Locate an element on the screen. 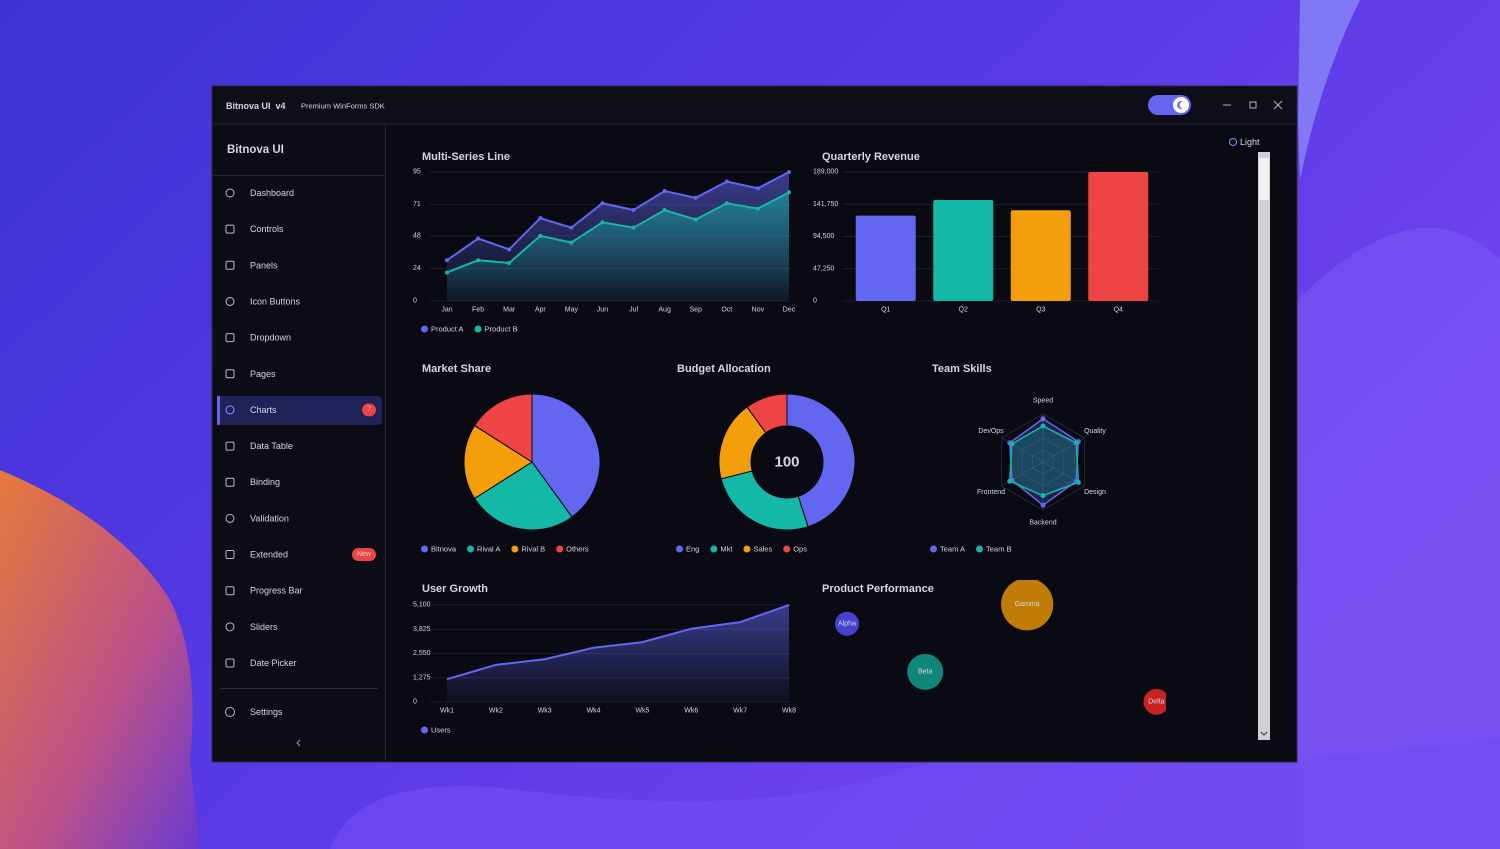 This screenshot has height=849, width=1500. y-tick-label: 47,250 is located at coordinates (824, 268).